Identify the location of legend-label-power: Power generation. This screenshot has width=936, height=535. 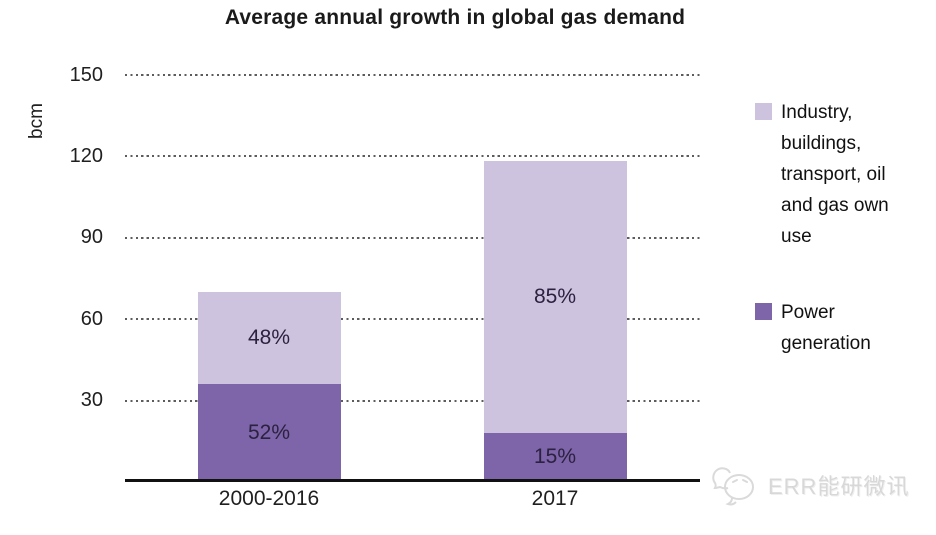
(826, 328).